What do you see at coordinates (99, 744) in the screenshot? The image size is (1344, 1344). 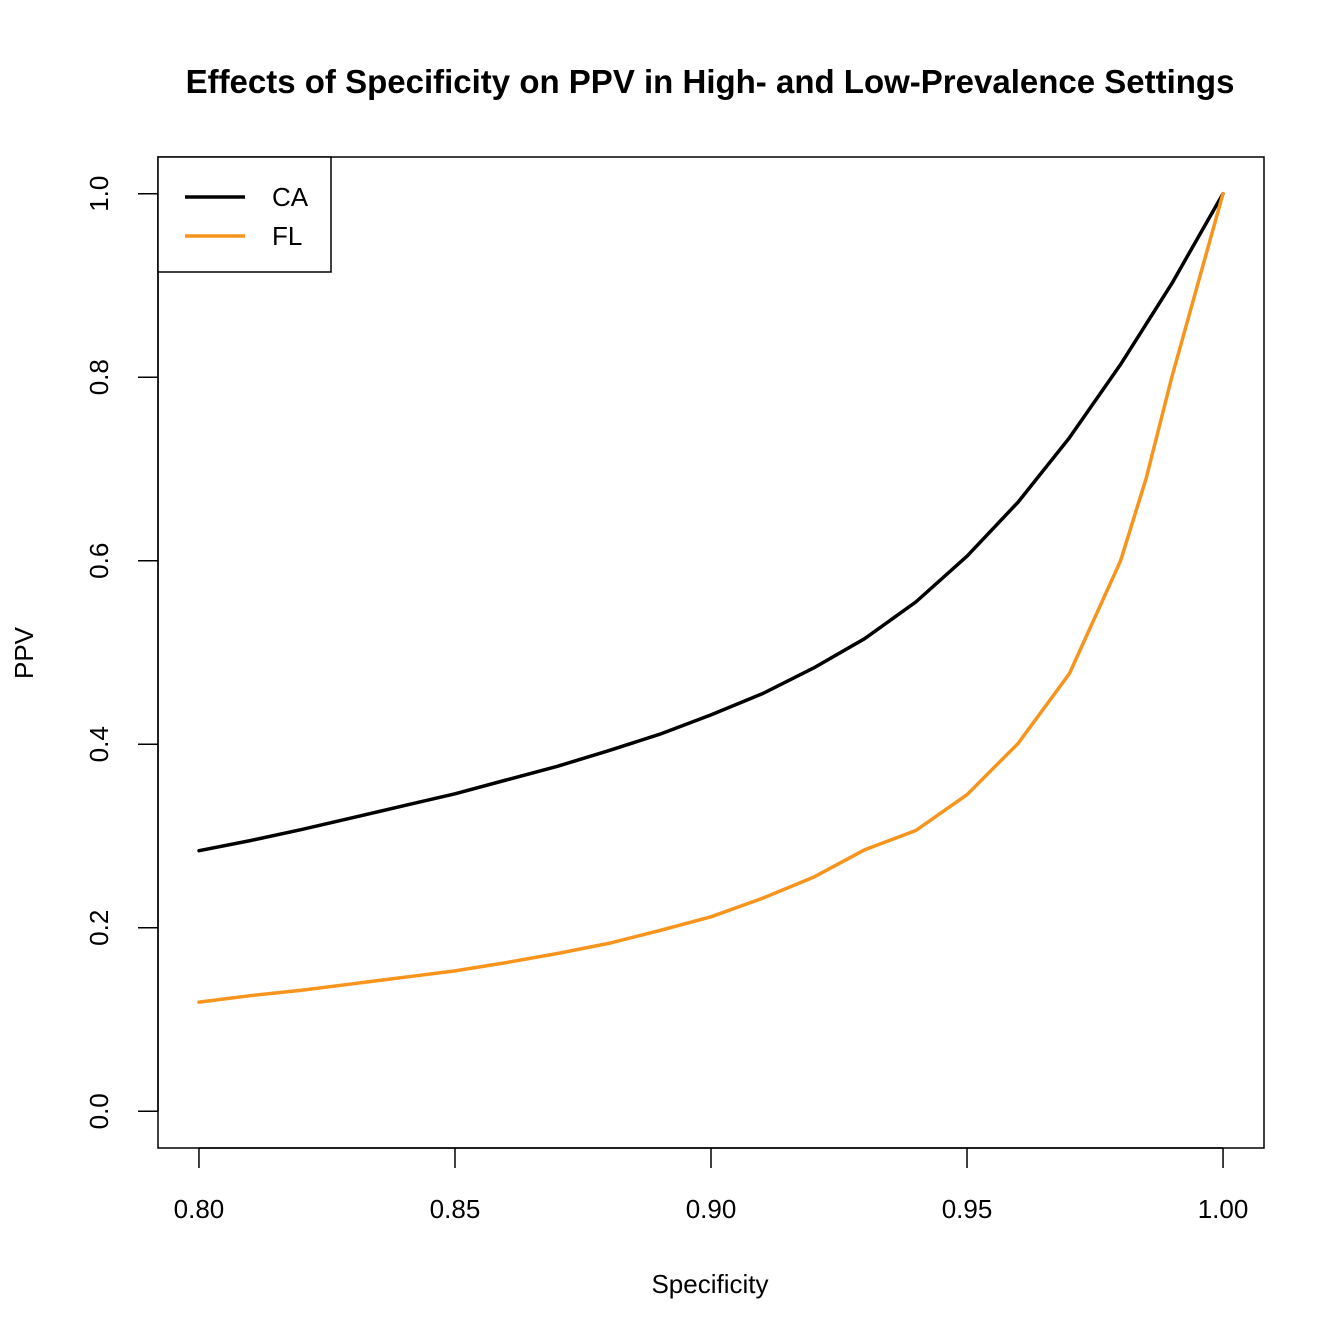 I see `y-tick-label: 0.4` at bounding box center [99, 744].